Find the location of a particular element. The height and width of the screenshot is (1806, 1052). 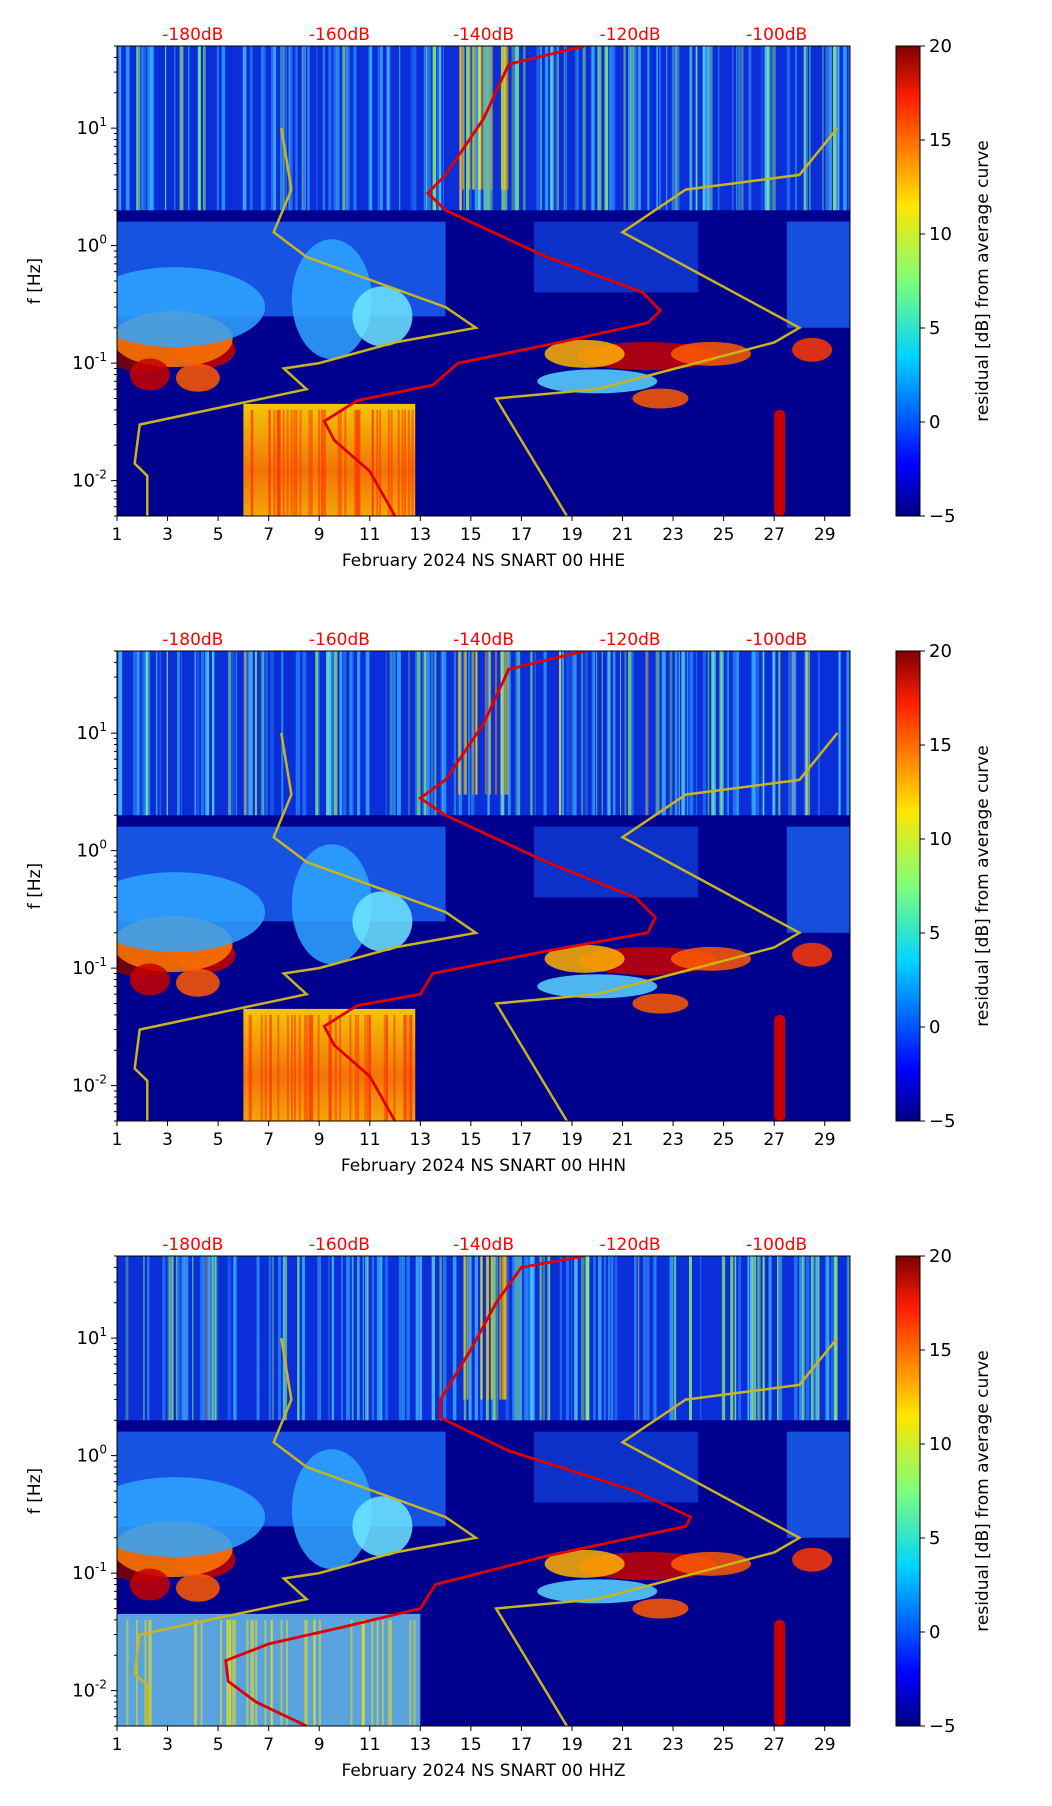

x-tick-label: 11 is located at coordinates (370, 1745).